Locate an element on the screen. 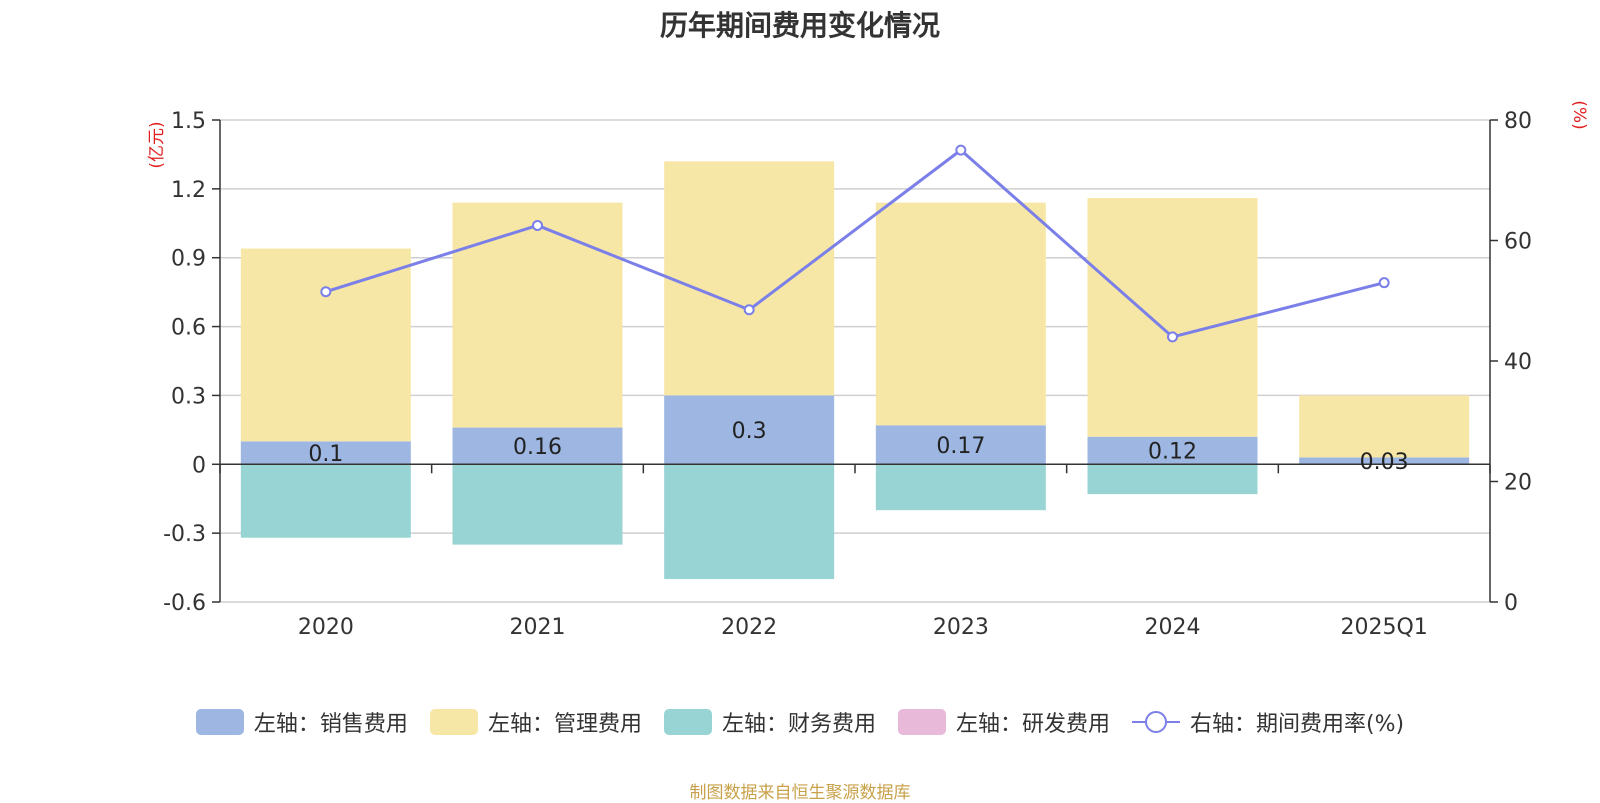 Image resolution: width=1600 pixels, height=803 pixels. bar-1-2024 is located at coordinates (1172, 317).